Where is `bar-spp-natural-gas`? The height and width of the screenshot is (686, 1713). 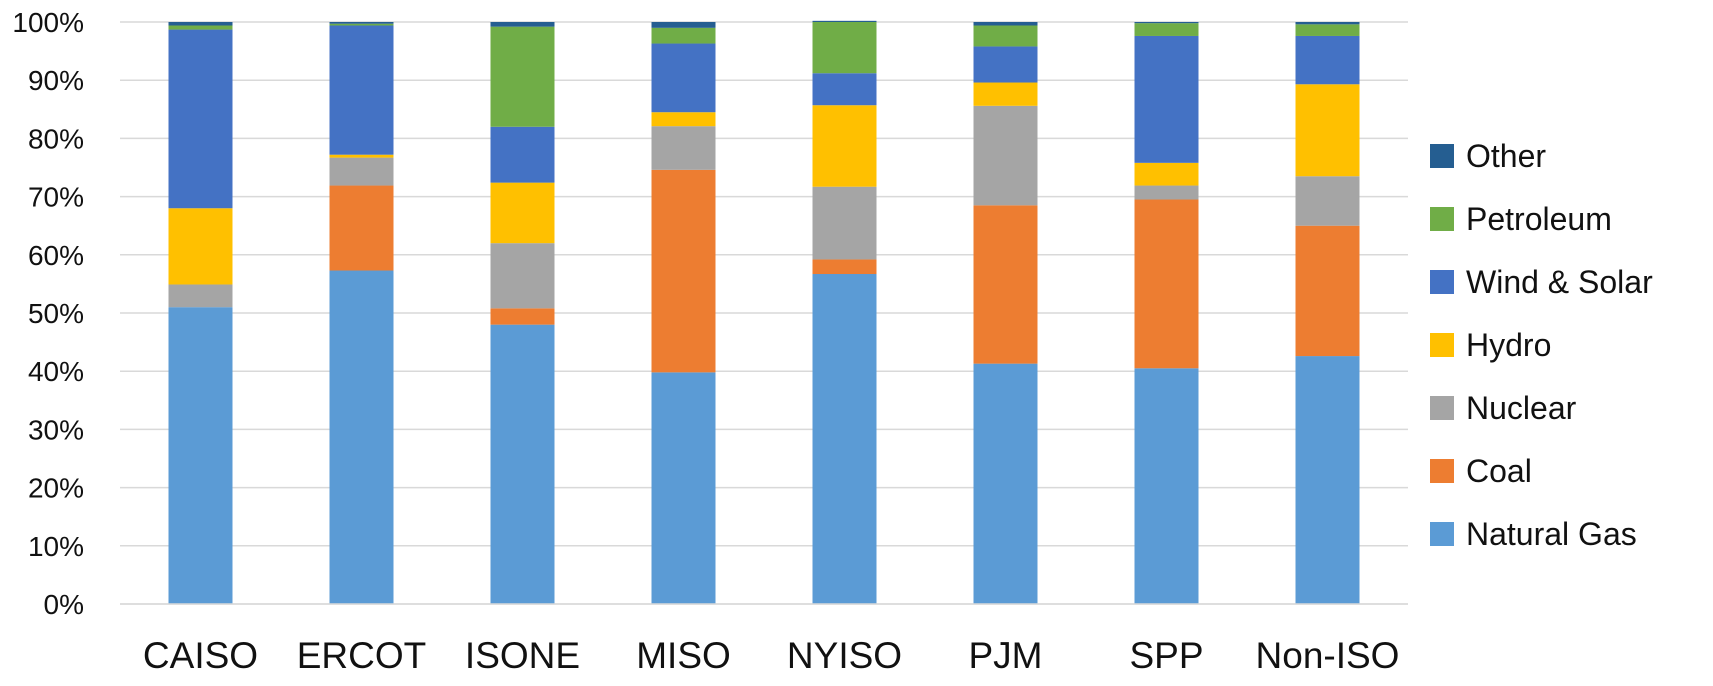 bar-spp-natural-gas is located at coordinates (1166, 486).